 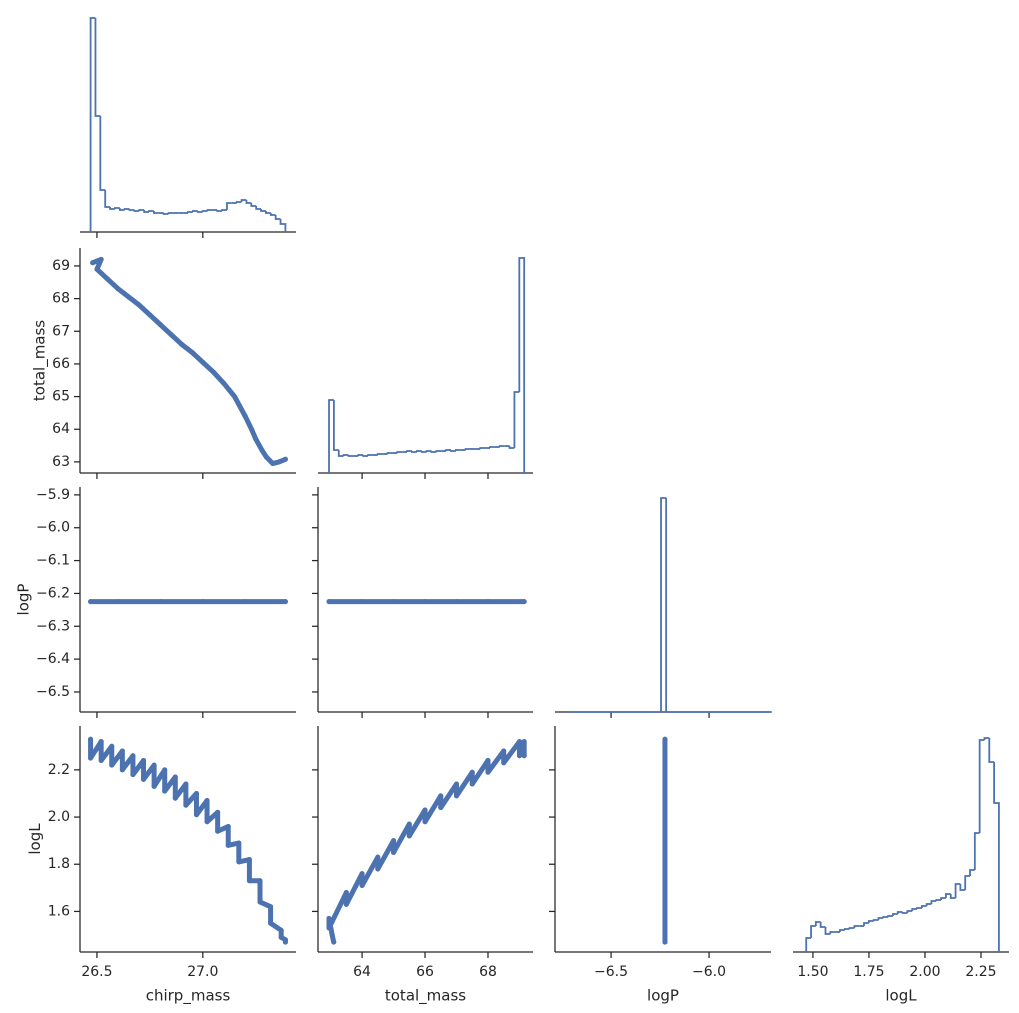 I want to click on y-tick-label: 65, so click(x=61, y=397).